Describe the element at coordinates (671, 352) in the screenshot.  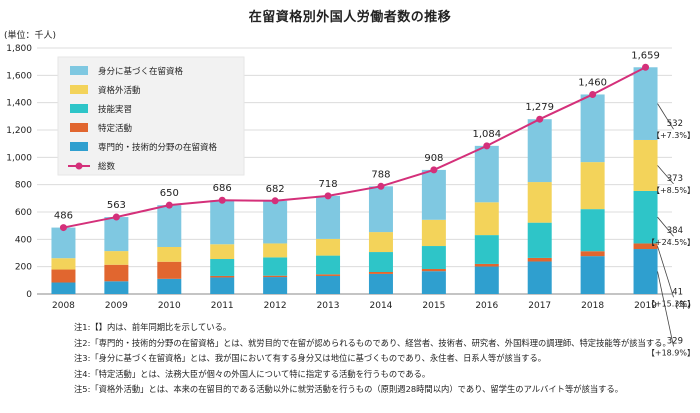
I see `annotation-change: 【+18.9%】` at that location.